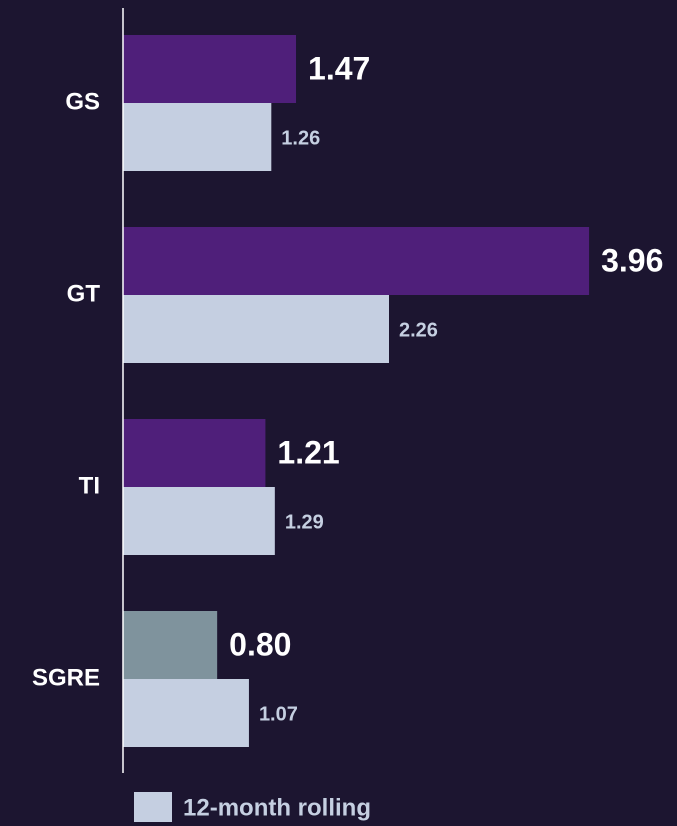  What do you see at coordinates (304, 522) in the screenshot?
I see `value-label: 1.29` at bounding box center [304, 522].